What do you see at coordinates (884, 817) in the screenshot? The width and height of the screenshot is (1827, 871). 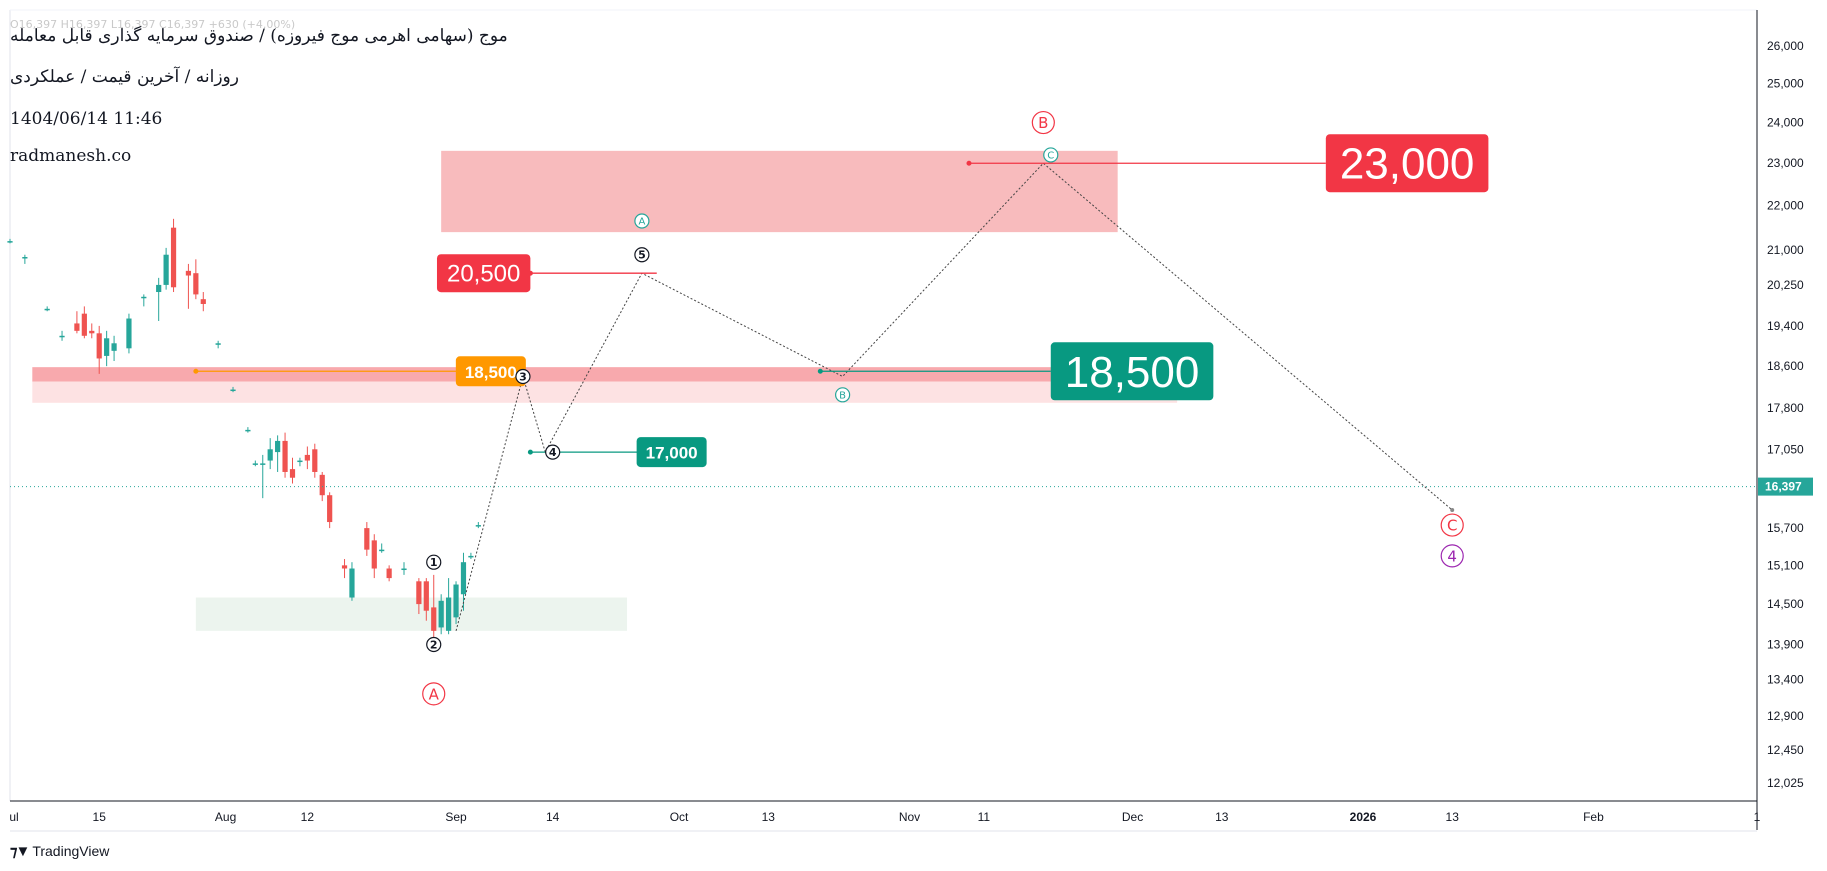 I see `time-axis: ul 15 Aug 12 Sep 14 Oct 13 Nov 11 Dec 13 2026 13 Feb 1` at bounding box center [884, 817].